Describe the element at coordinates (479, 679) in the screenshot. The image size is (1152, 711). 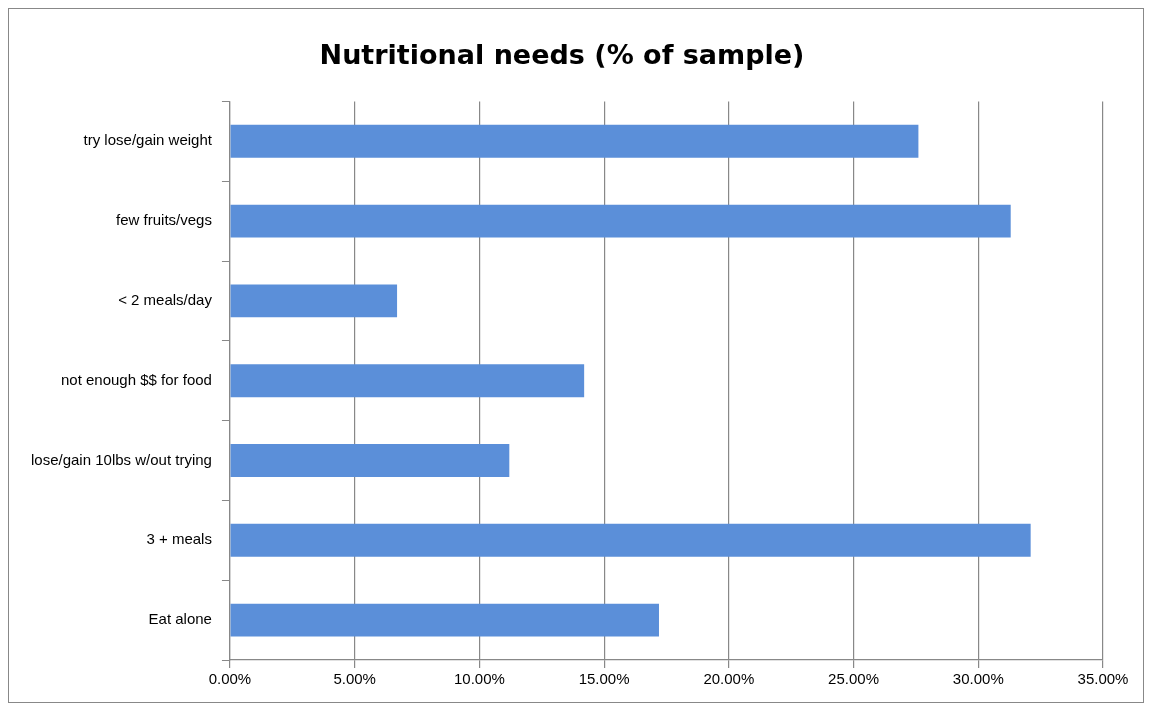
I see `x-tick-label: 10.00%` at that location.